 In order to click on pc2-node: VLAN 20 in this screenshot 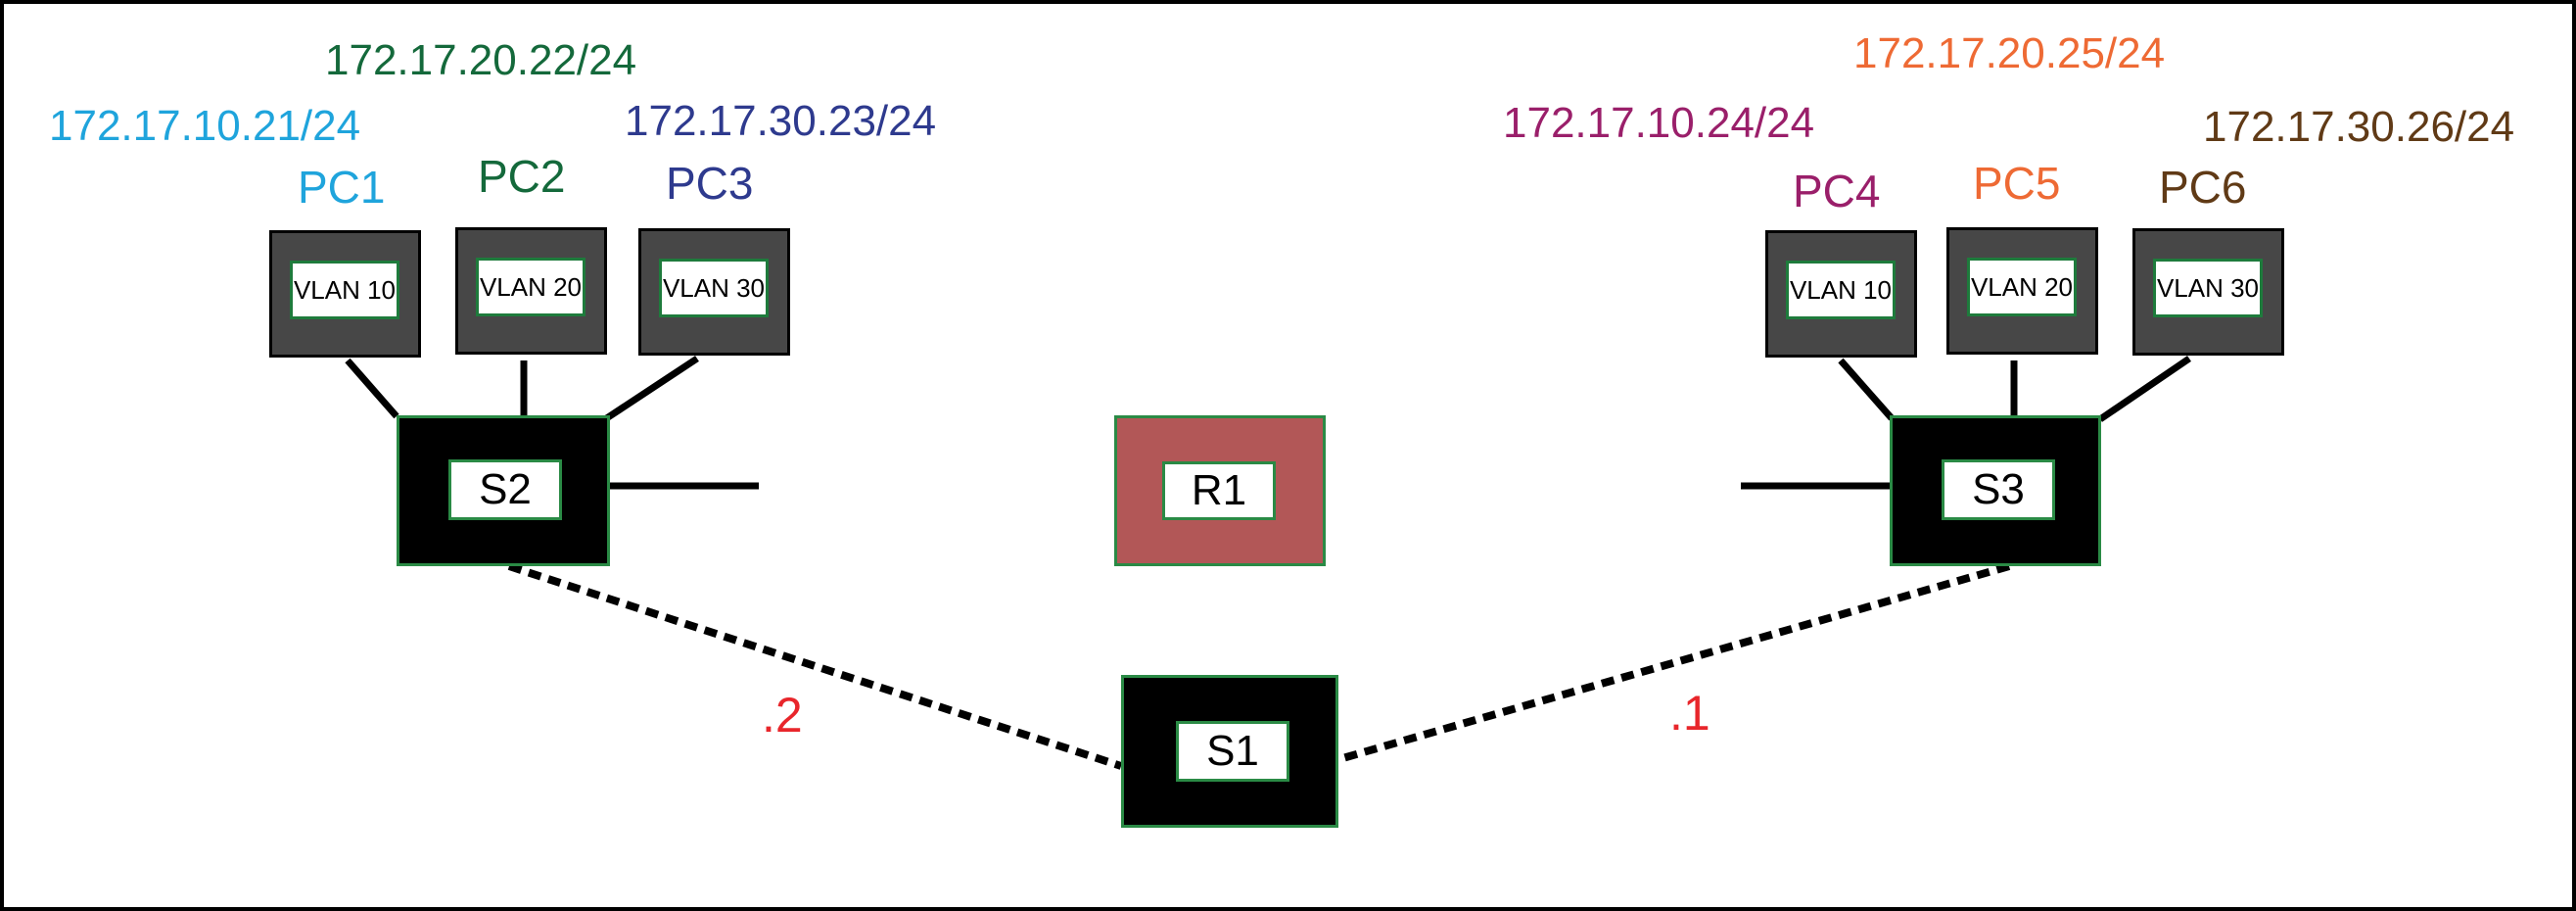, I will do `click(531, 291)`.